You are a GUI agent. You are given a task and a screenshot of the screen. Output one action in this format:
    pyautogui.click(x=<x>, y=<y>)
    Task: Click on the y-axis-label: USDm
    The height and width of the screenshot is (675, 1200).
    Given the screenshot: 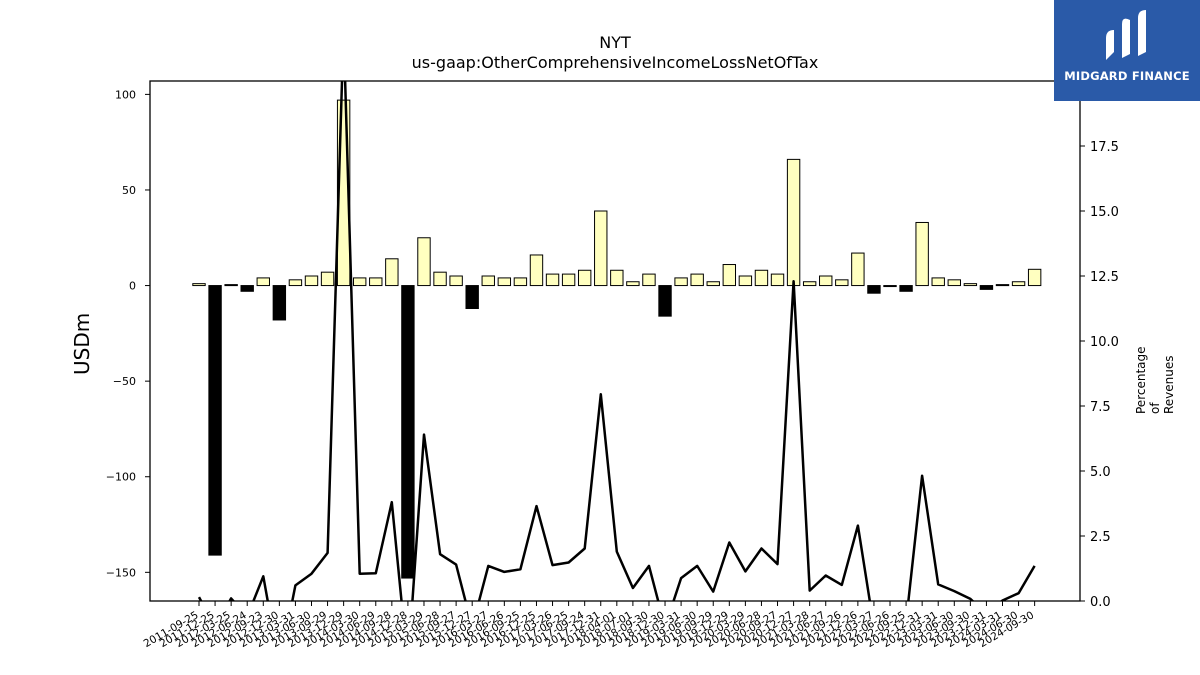 What is the action you would take?
    pyautogui.click(x=82, y=343)
    